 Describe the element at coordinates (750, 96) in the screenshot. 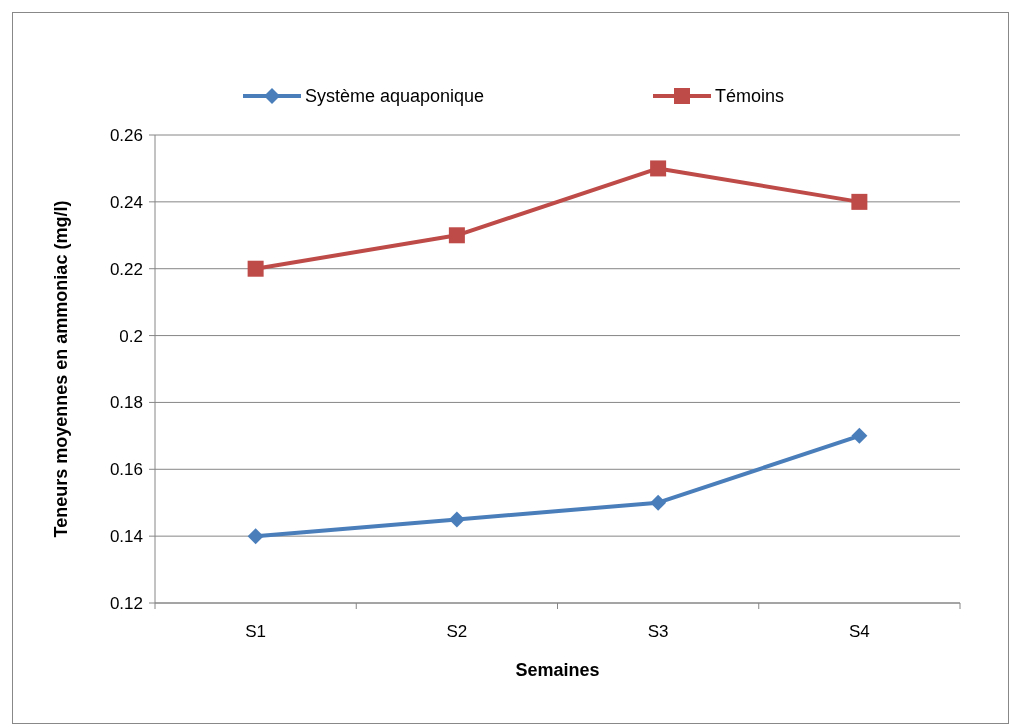

I see `legend-label: Témoins` at that location.